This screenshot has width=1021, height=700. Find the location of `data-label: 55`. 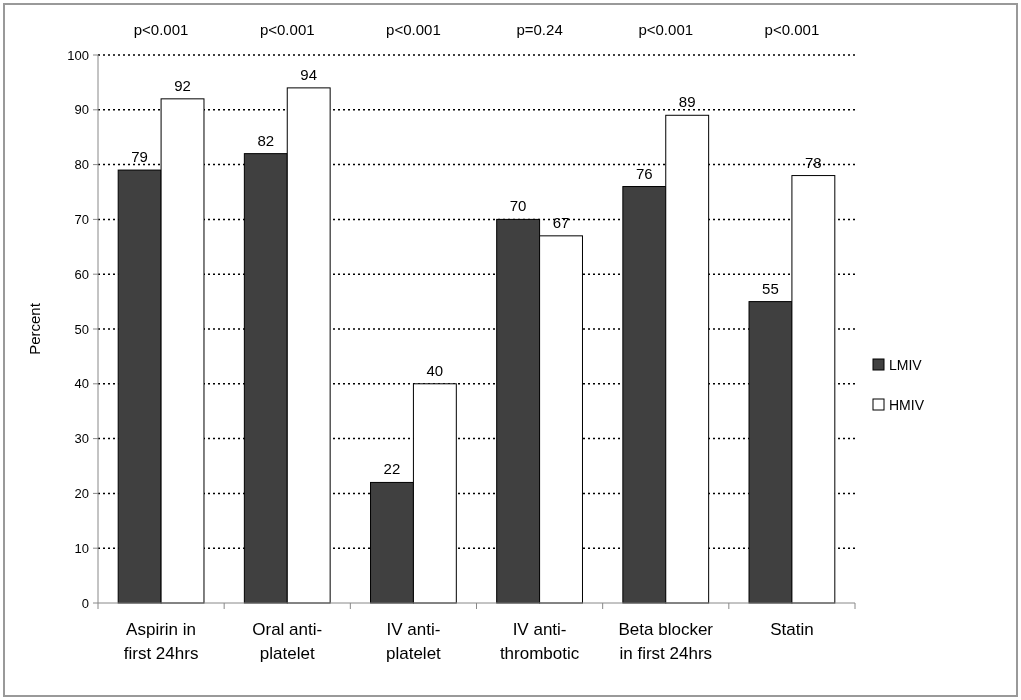

data-label: 55 is located at coordinates (770, 288).